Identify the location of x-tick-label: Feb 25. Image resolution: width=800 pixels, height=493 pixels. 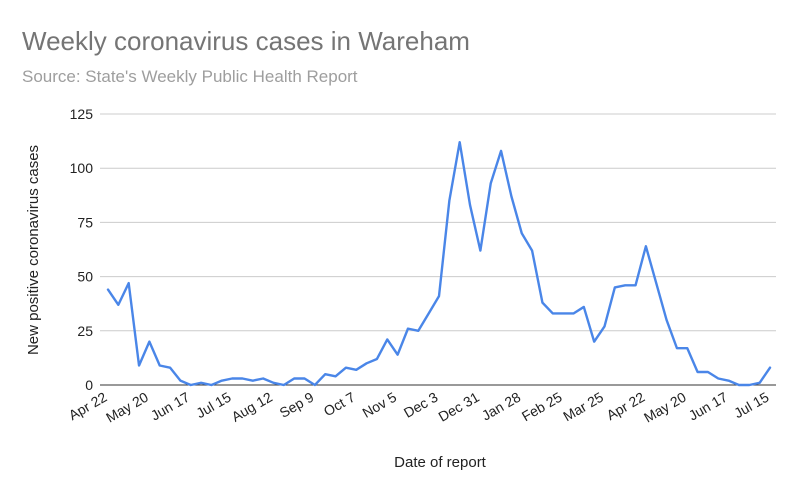
(542, 407).